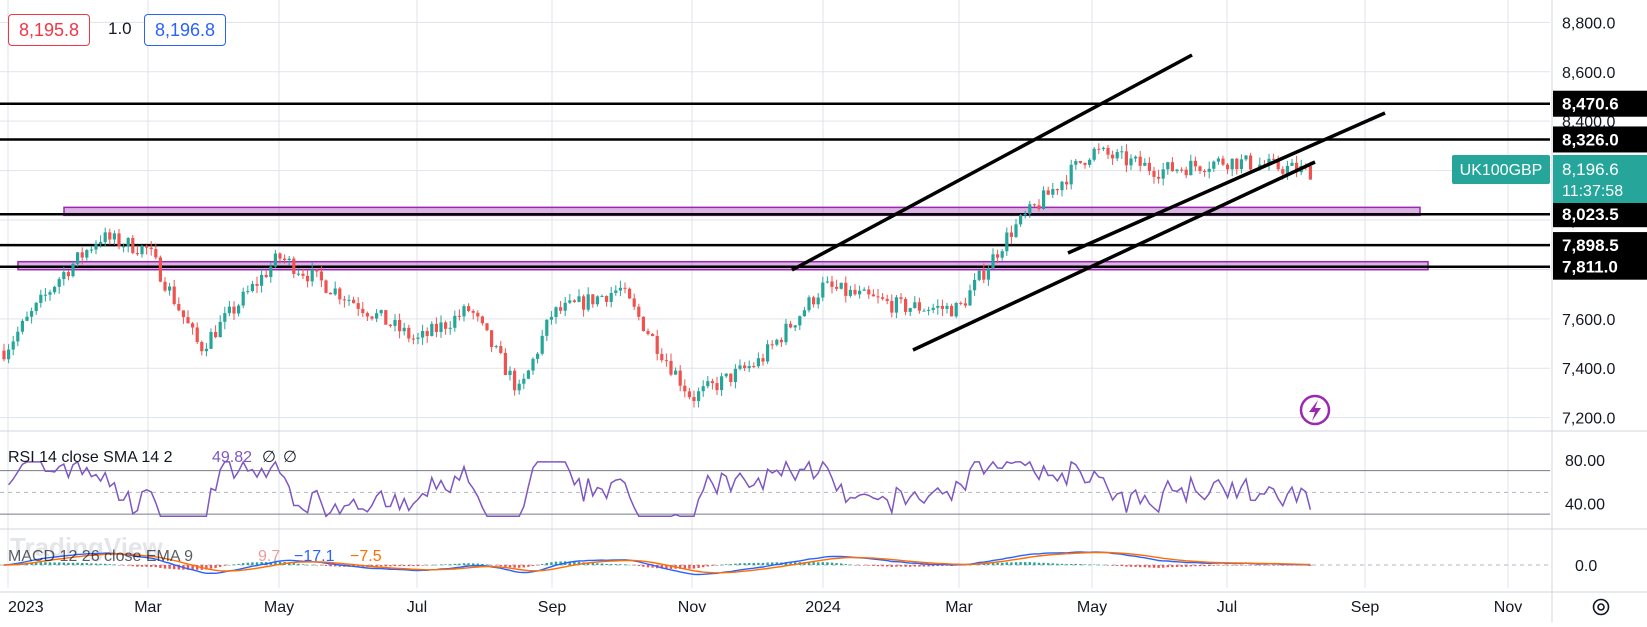  What do you see at coordinates (366, 556) in the screenshot?
I see `macd-legend-value-signal: −7.5` at bounding box center [366, 556].